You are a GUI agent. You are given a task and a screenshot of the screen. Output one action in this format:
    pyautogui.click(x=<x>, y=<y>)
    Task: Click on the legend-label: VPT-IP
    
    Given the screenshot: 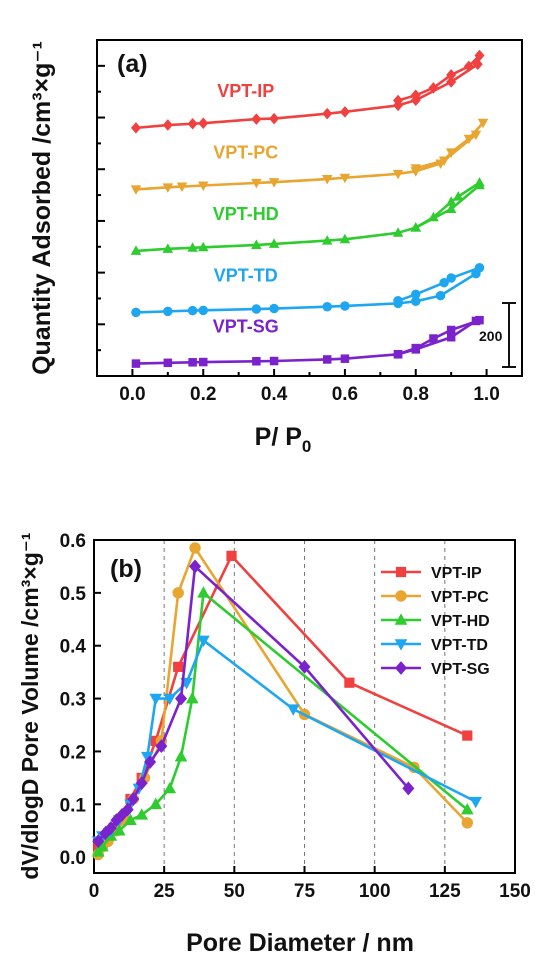 What is the action you would take?
    pyautogui.click(x=456, y=573)
    